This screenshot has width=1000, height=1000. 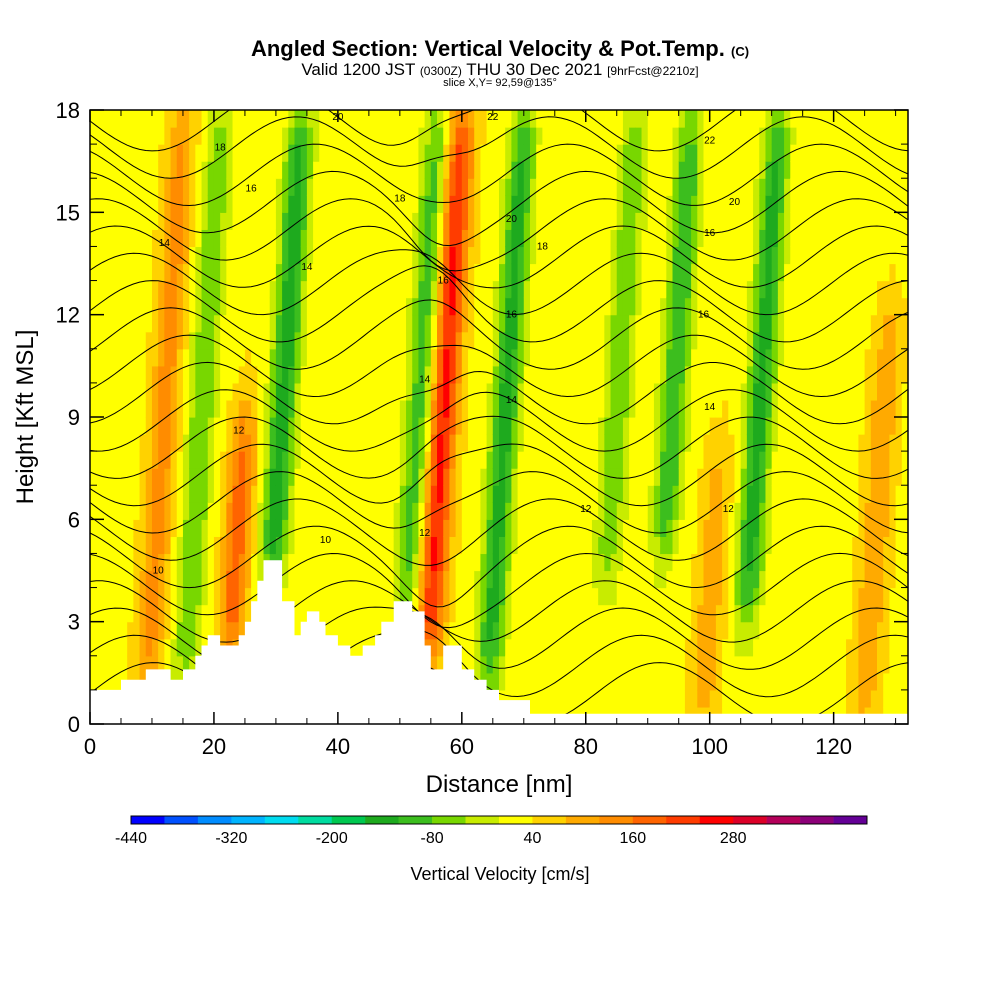 I want to click on colorbar-tick-label: 160, so click(x=632, y=838).